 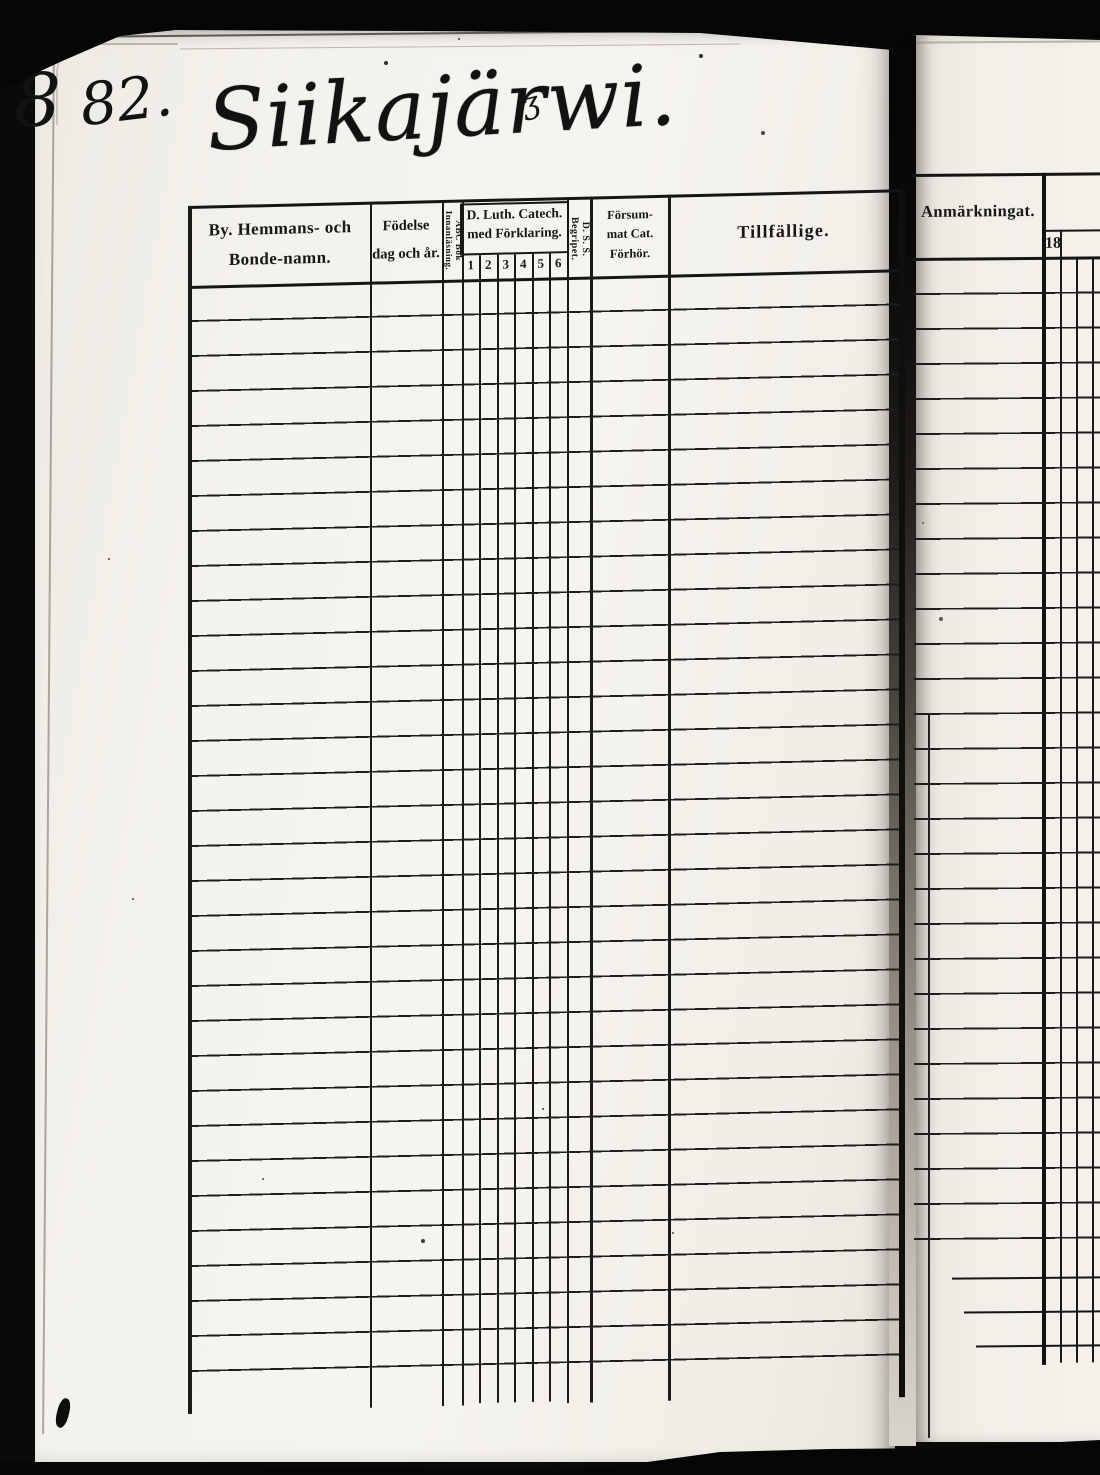 I want to click on header-reading-line2: Innanläsning., so click(x=449, y=241).